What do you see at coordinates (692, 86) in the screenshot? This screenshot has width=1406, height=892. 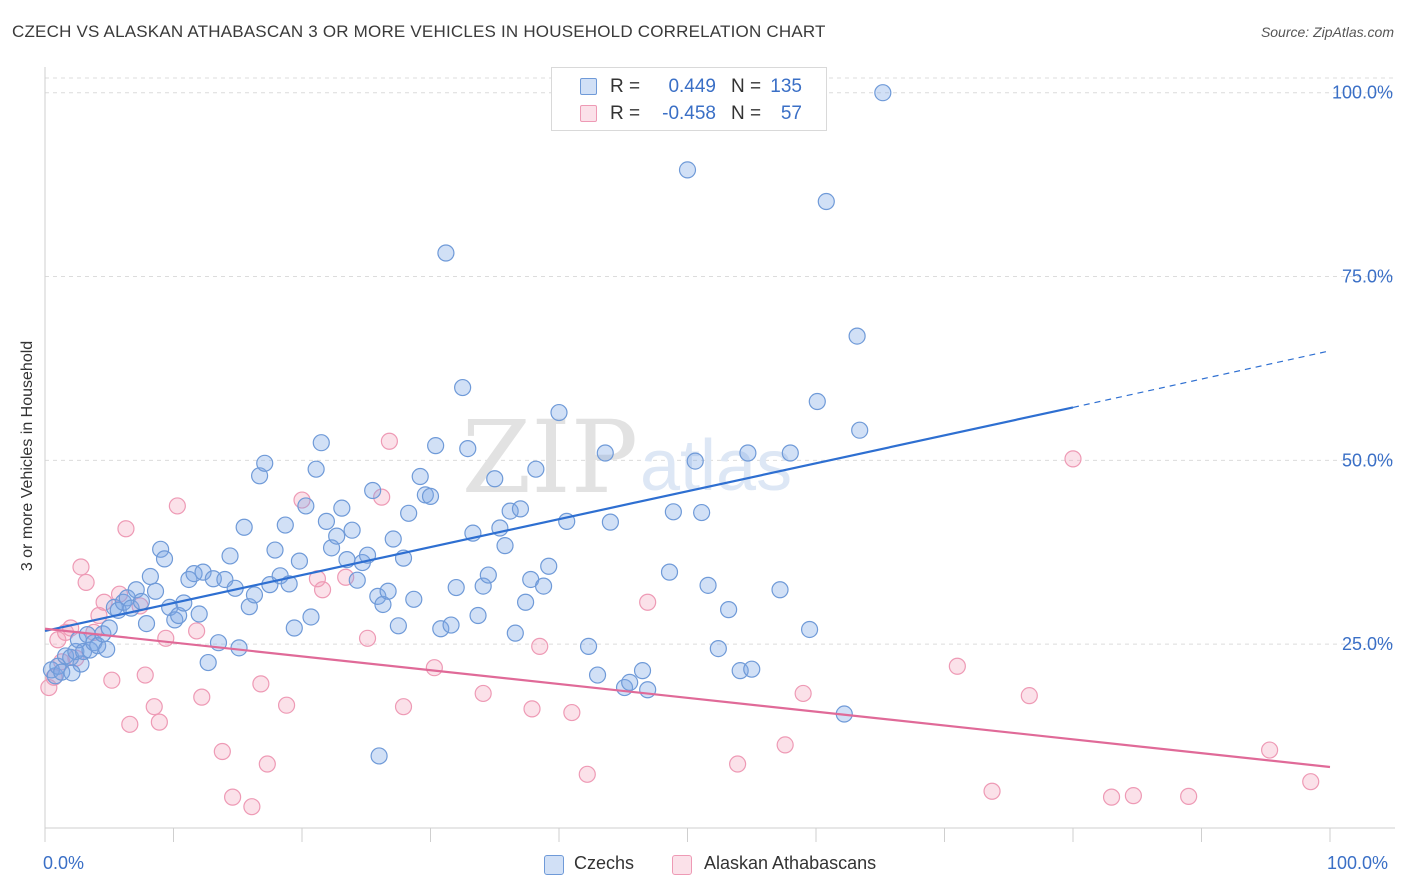 I see `r-value: 0.449` at bounding box center [692, 86].